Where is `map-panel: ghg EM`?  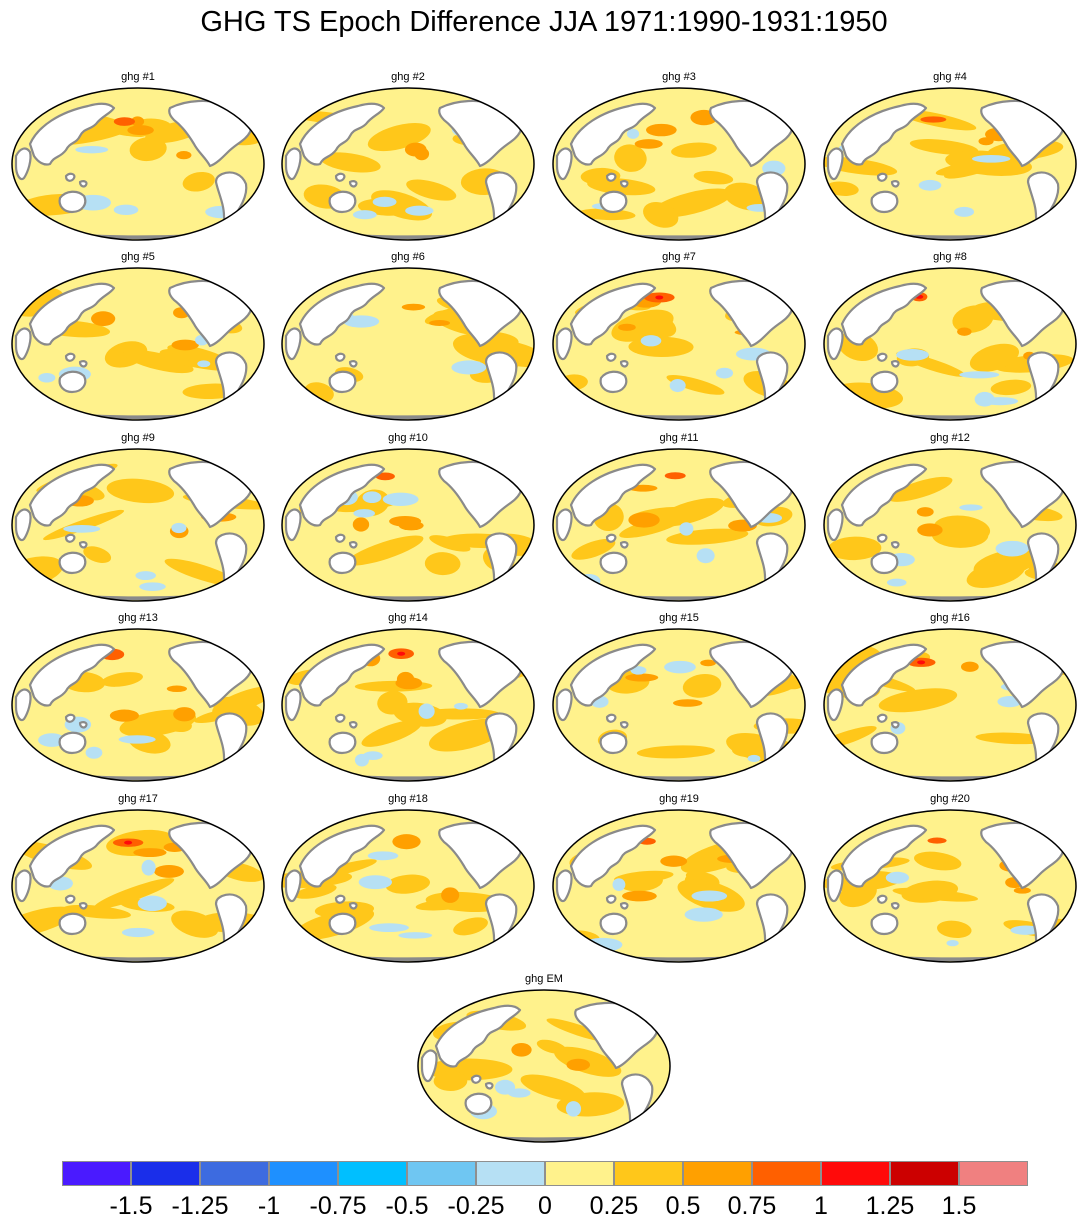 map-panel: ghg EM is located at coordinates (544, 1058).